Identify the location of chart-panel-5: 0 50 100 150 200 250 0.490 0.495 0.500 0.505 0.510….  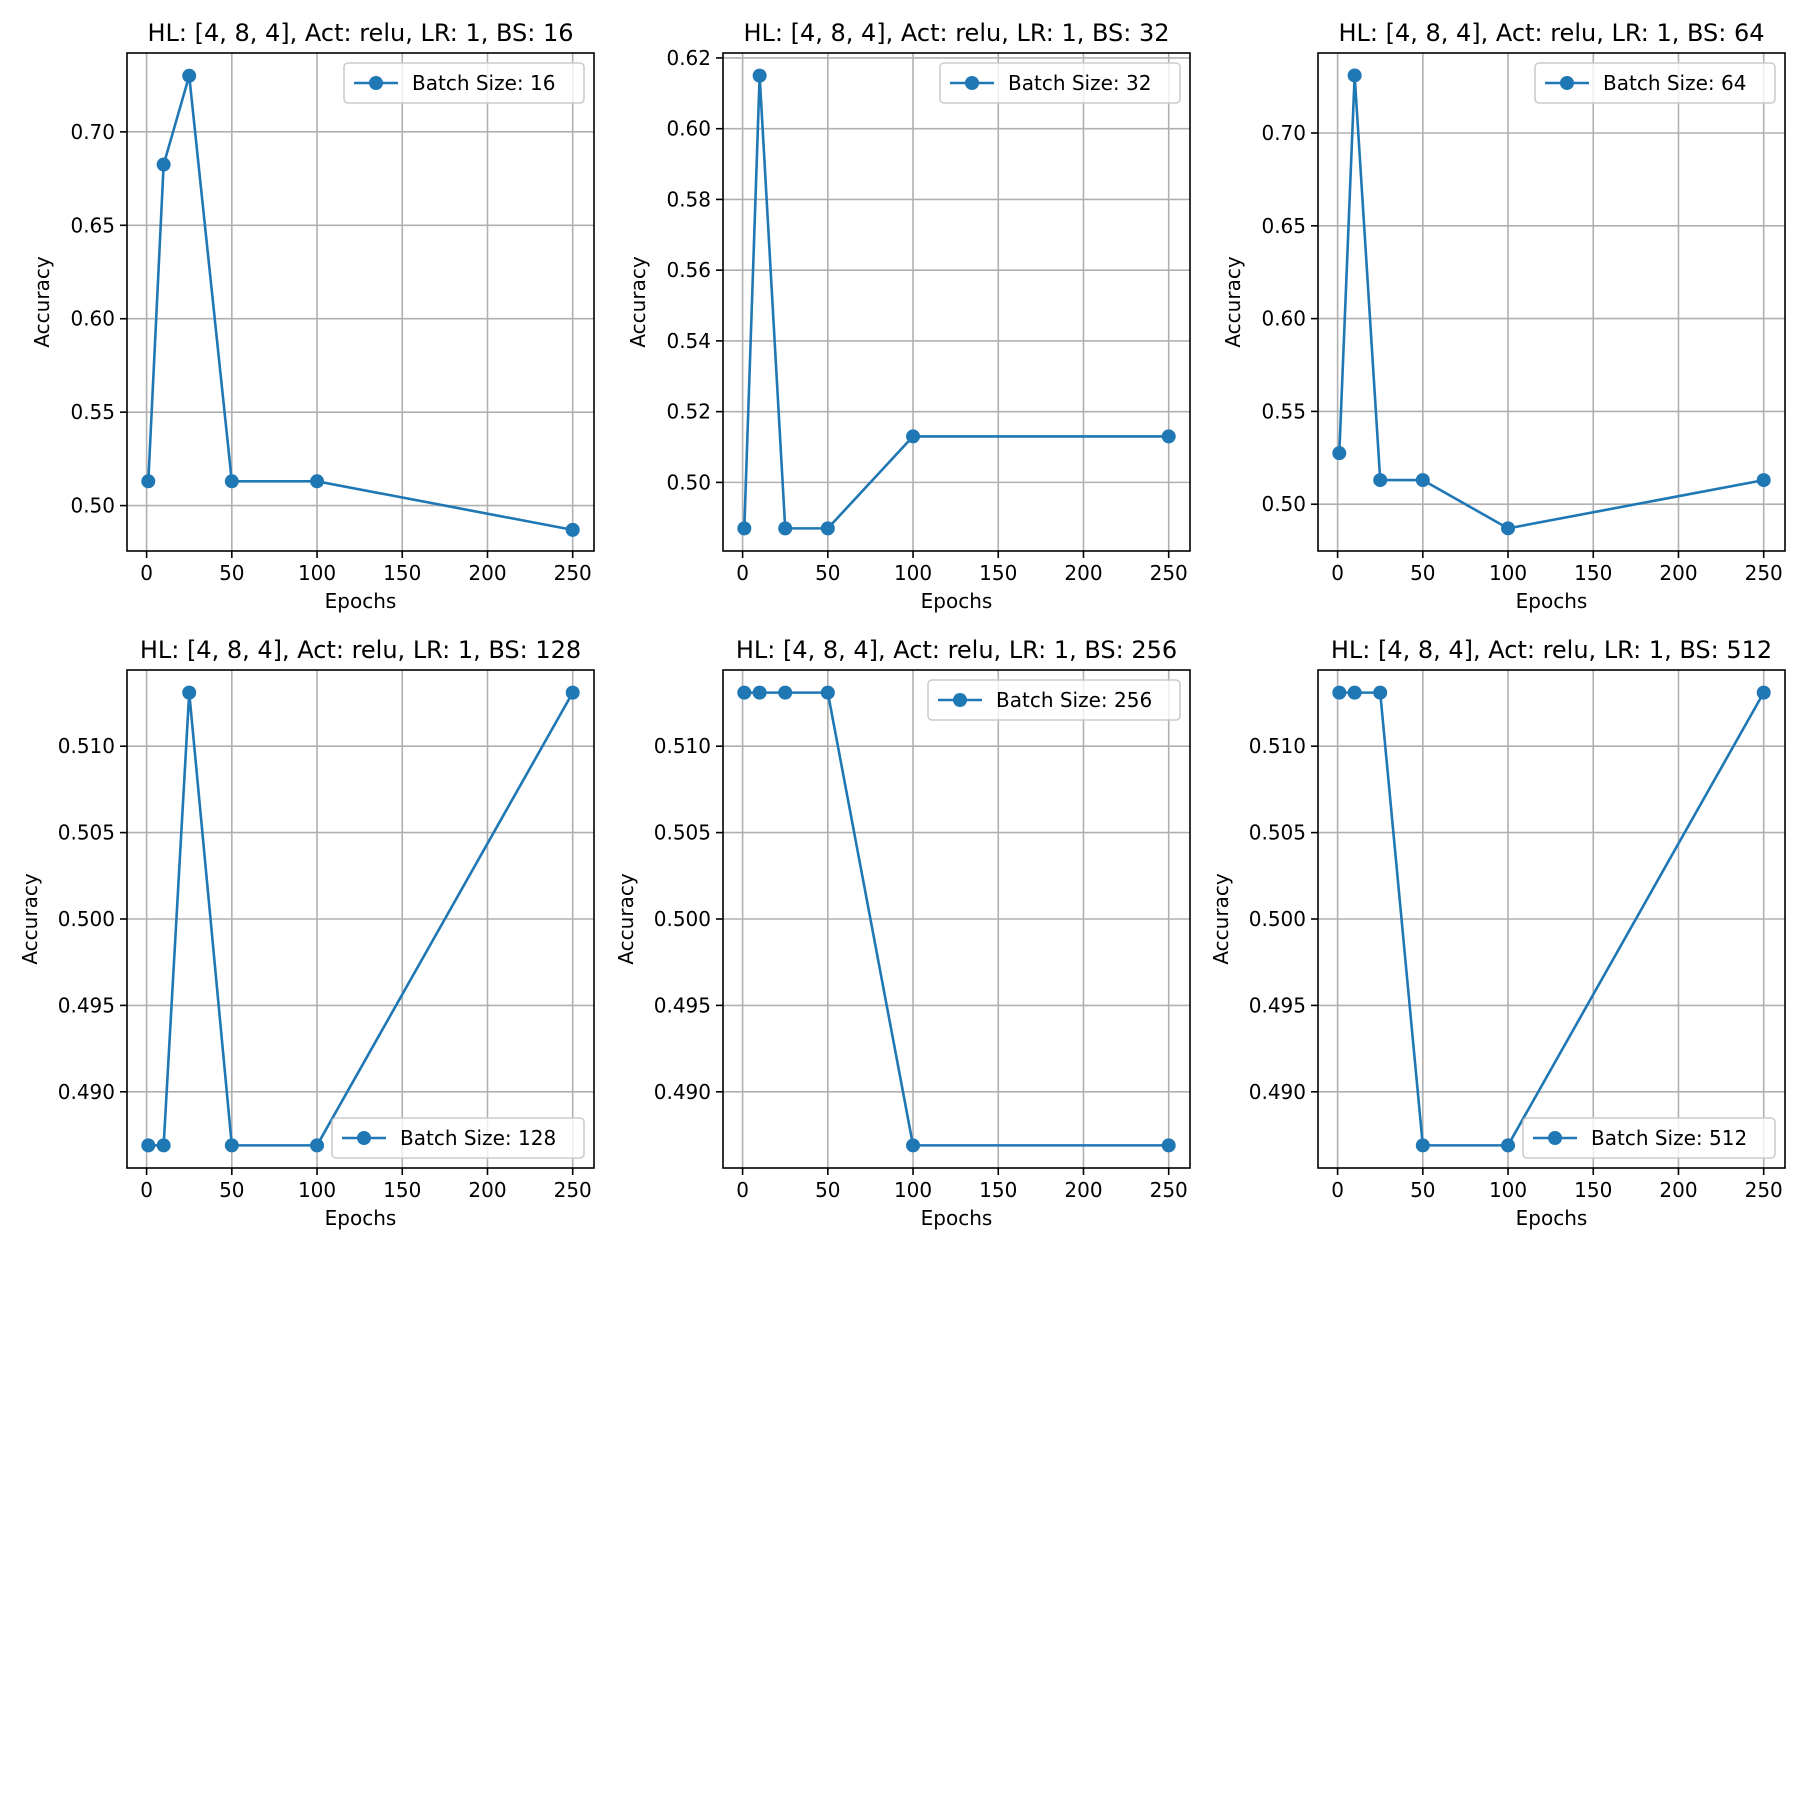
(902, 933).